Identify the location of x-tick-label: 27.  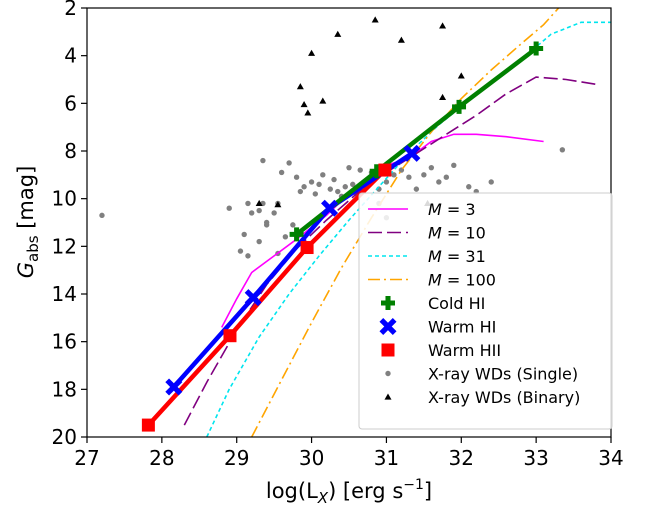
(86, 458).